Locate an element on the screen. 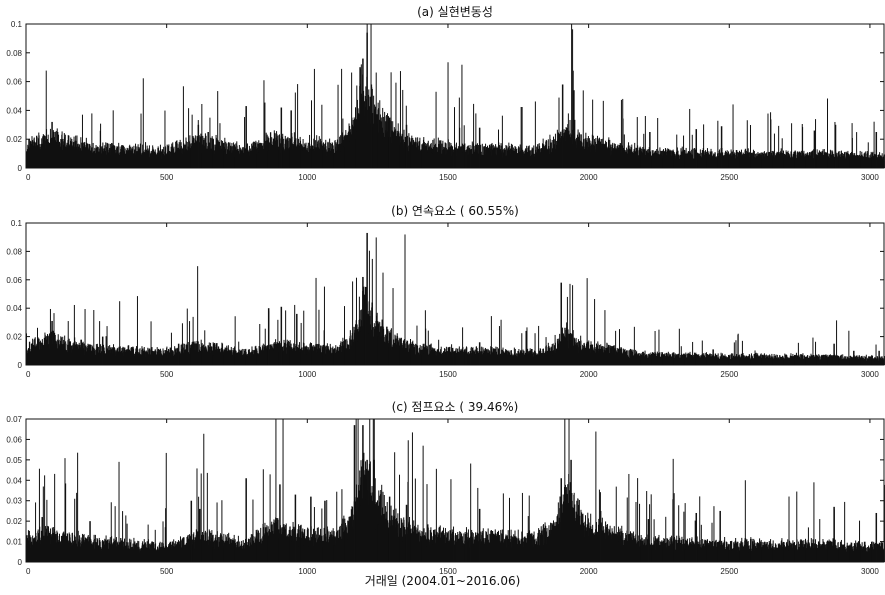 The width and height of the screenshot is (885, 595). panel-title: (b) 연속요소 ( 60.55%) is located at coordinates (455, 211).